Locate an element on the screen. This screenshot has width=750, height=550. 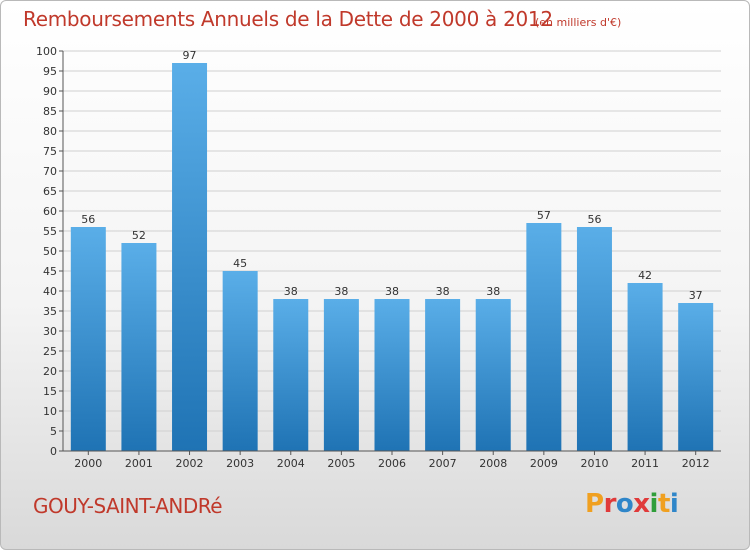
y-tick-label: 100 is located at coordinates (46, 51).